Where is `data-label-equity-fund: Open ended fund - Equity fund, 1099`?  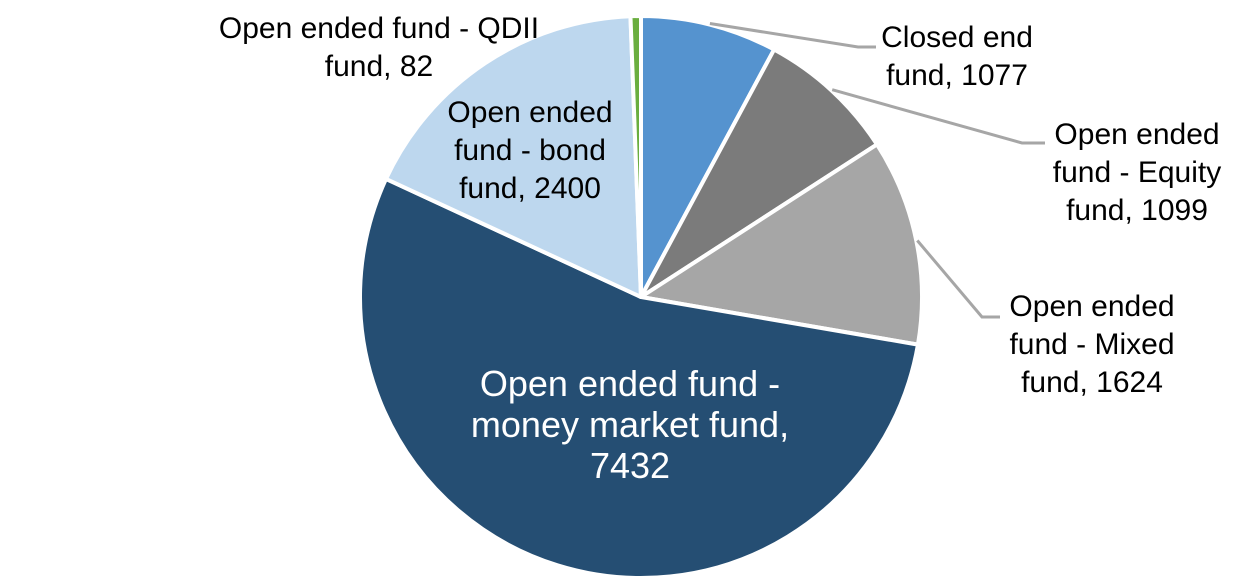
data-label-equity-fund: Open ended fund - Equity fund, 1099 is located at coordinates (1137, 173).